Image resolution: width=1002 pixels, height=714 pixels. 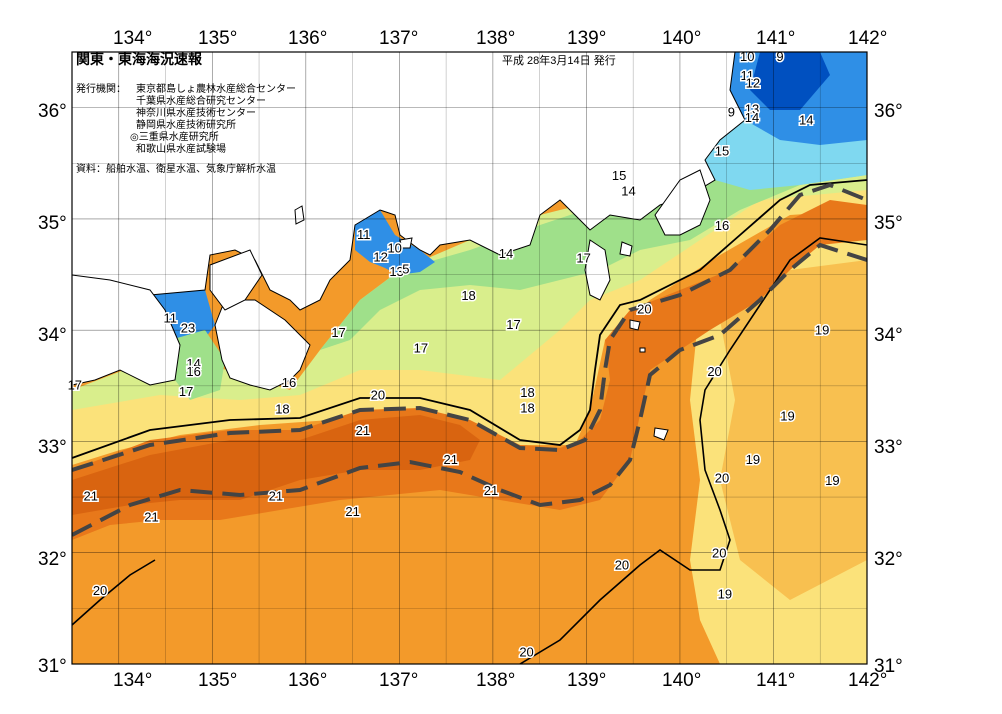 I want to click on lat-right-32: 32°, so click(x=888, y=559).